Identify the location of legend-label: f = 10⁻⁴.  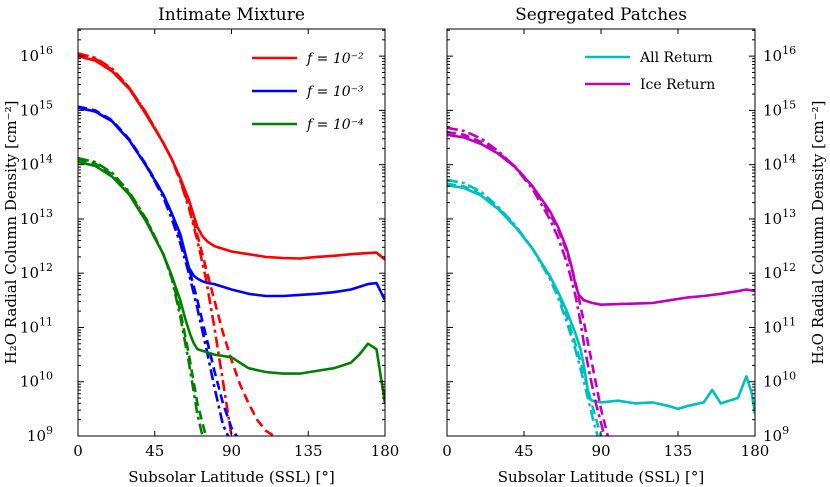
(335, 125).